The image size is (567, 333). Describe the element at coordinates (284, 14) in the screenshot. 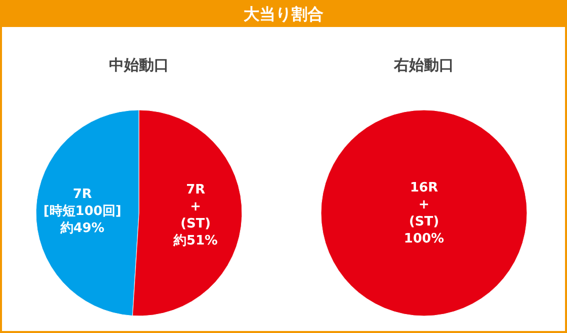

I see `text: 大当り割合` at that location.